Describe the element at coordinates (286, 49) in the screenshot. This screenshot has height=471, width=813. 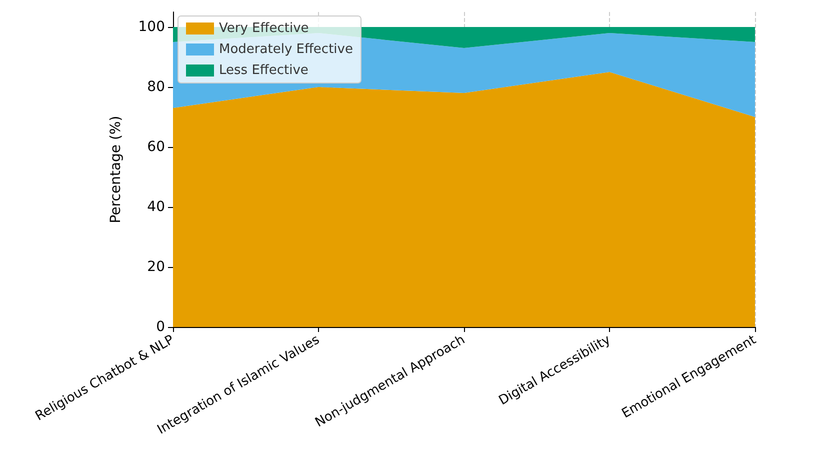
I see `legend-label: Moderately Effective` at that location.